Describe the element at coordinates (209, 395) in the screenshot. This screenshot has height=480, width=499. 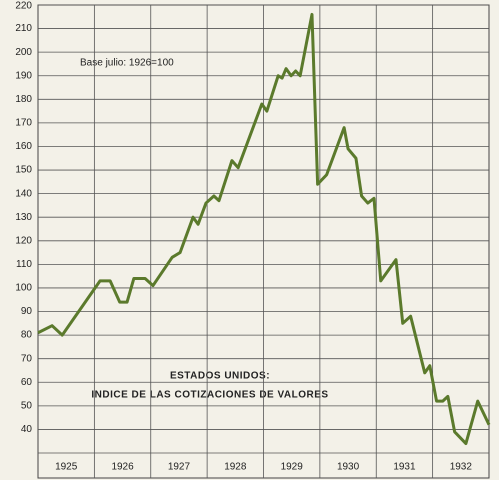
I see `annotation: INDICE DE LAS COTIZACIONES DE VALORES` at that location.